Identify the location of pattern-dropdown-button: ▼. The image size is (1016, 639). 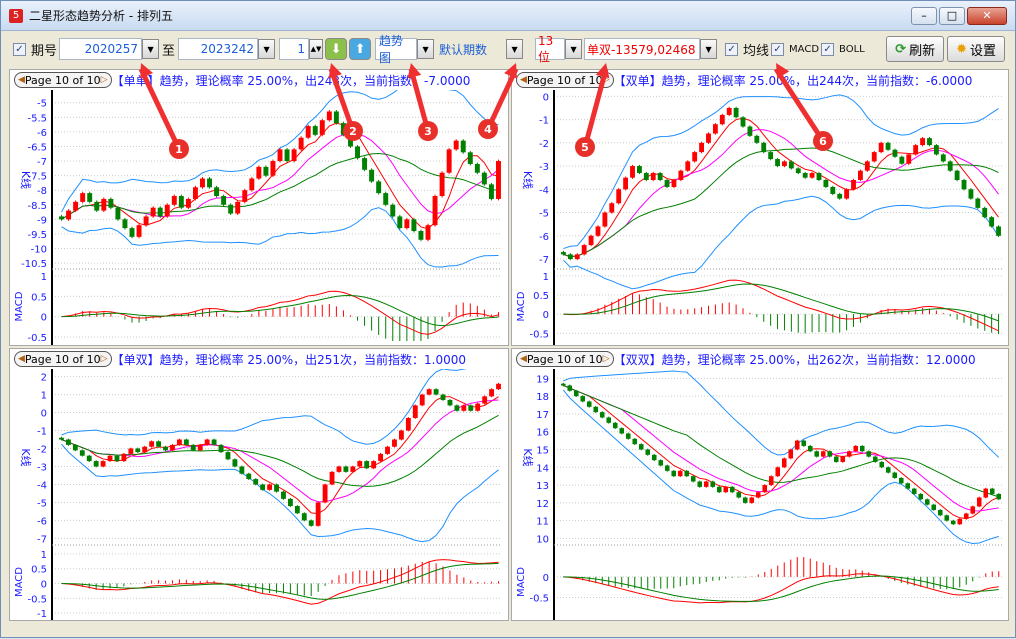
(709, 49).